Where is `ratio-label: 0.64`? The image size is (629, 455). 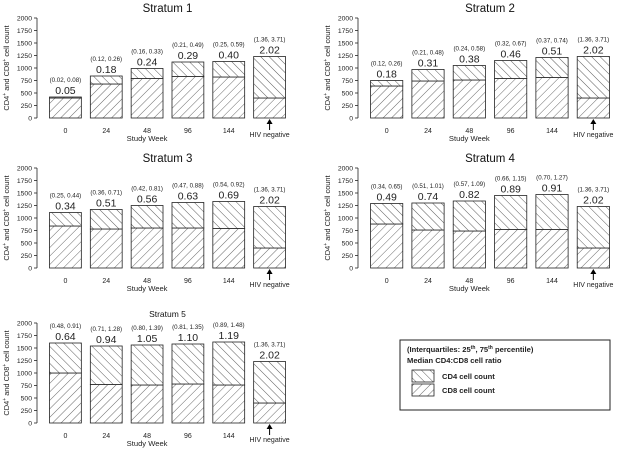 ratio-label: 0.64 is located at coordinates (65, 337).